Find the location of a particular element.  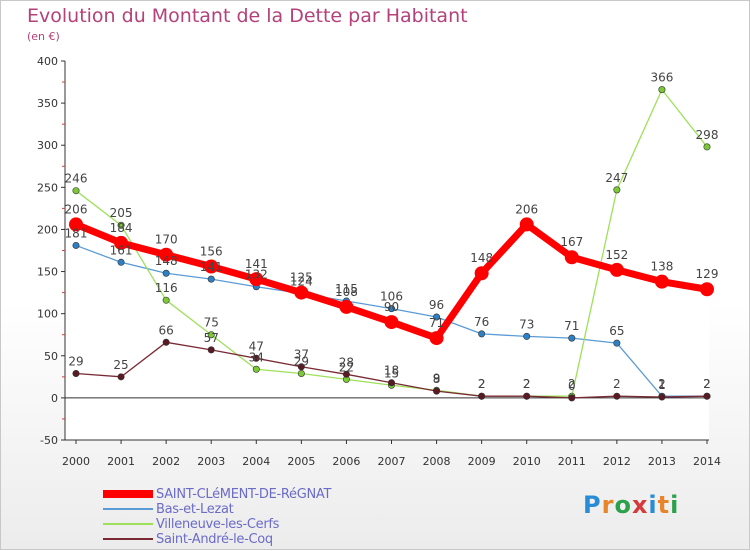

y-tick-label: 200 is located at coordinates (47, 229).